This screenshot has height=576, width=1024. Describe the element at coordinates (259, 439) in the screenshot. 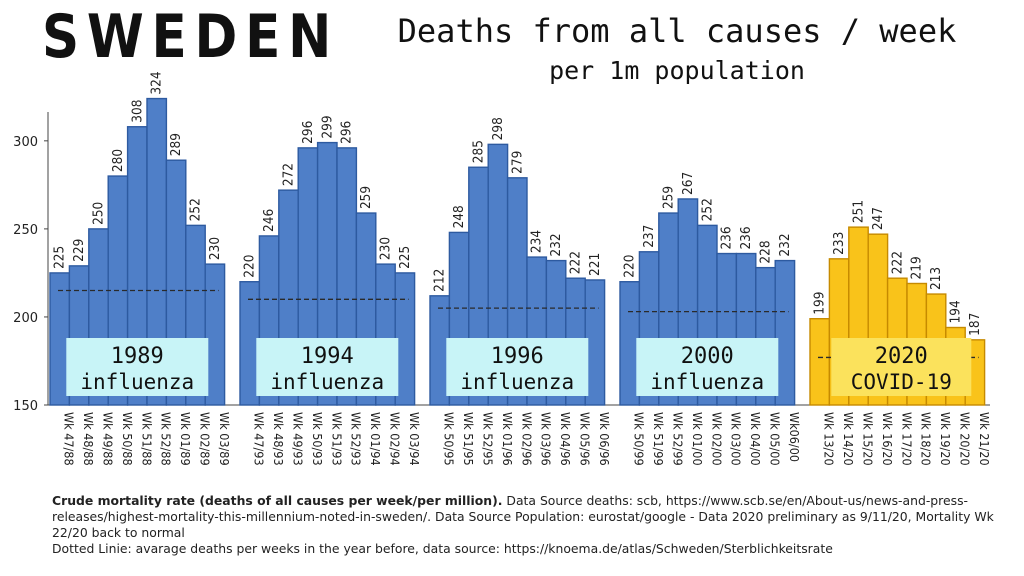

I see `x-tick-label: Wk 47/93` at that location.